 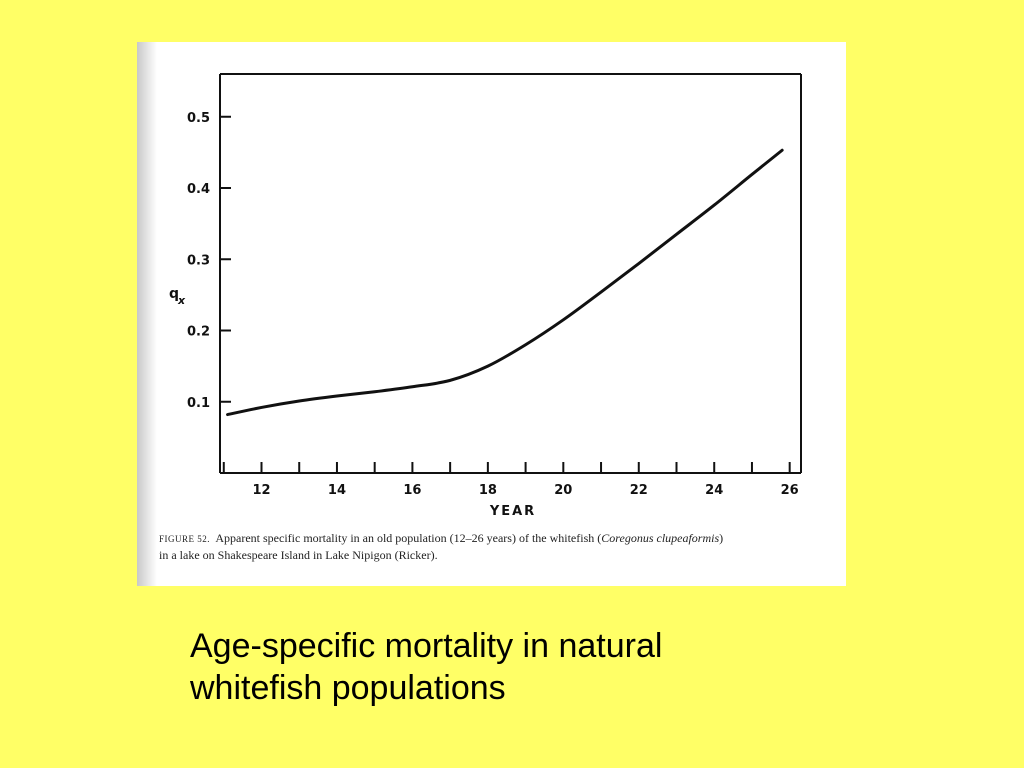 What do you see at coordinates (147, 314) in the screenshot?
I see `scan-shadow` at bounding box center [147, 314].